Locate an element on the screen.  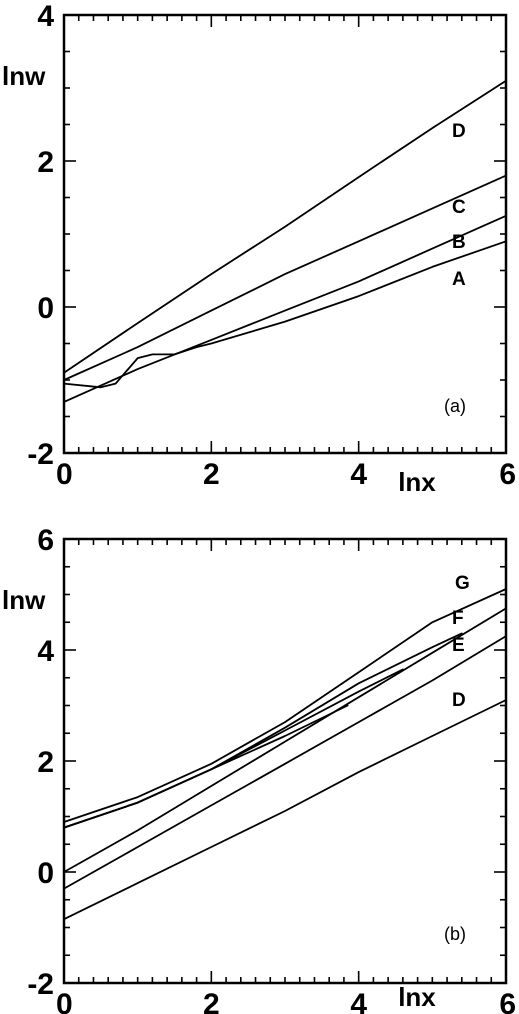
panel-b-y-tick-label: 4 is located at coordinates (45, 651).